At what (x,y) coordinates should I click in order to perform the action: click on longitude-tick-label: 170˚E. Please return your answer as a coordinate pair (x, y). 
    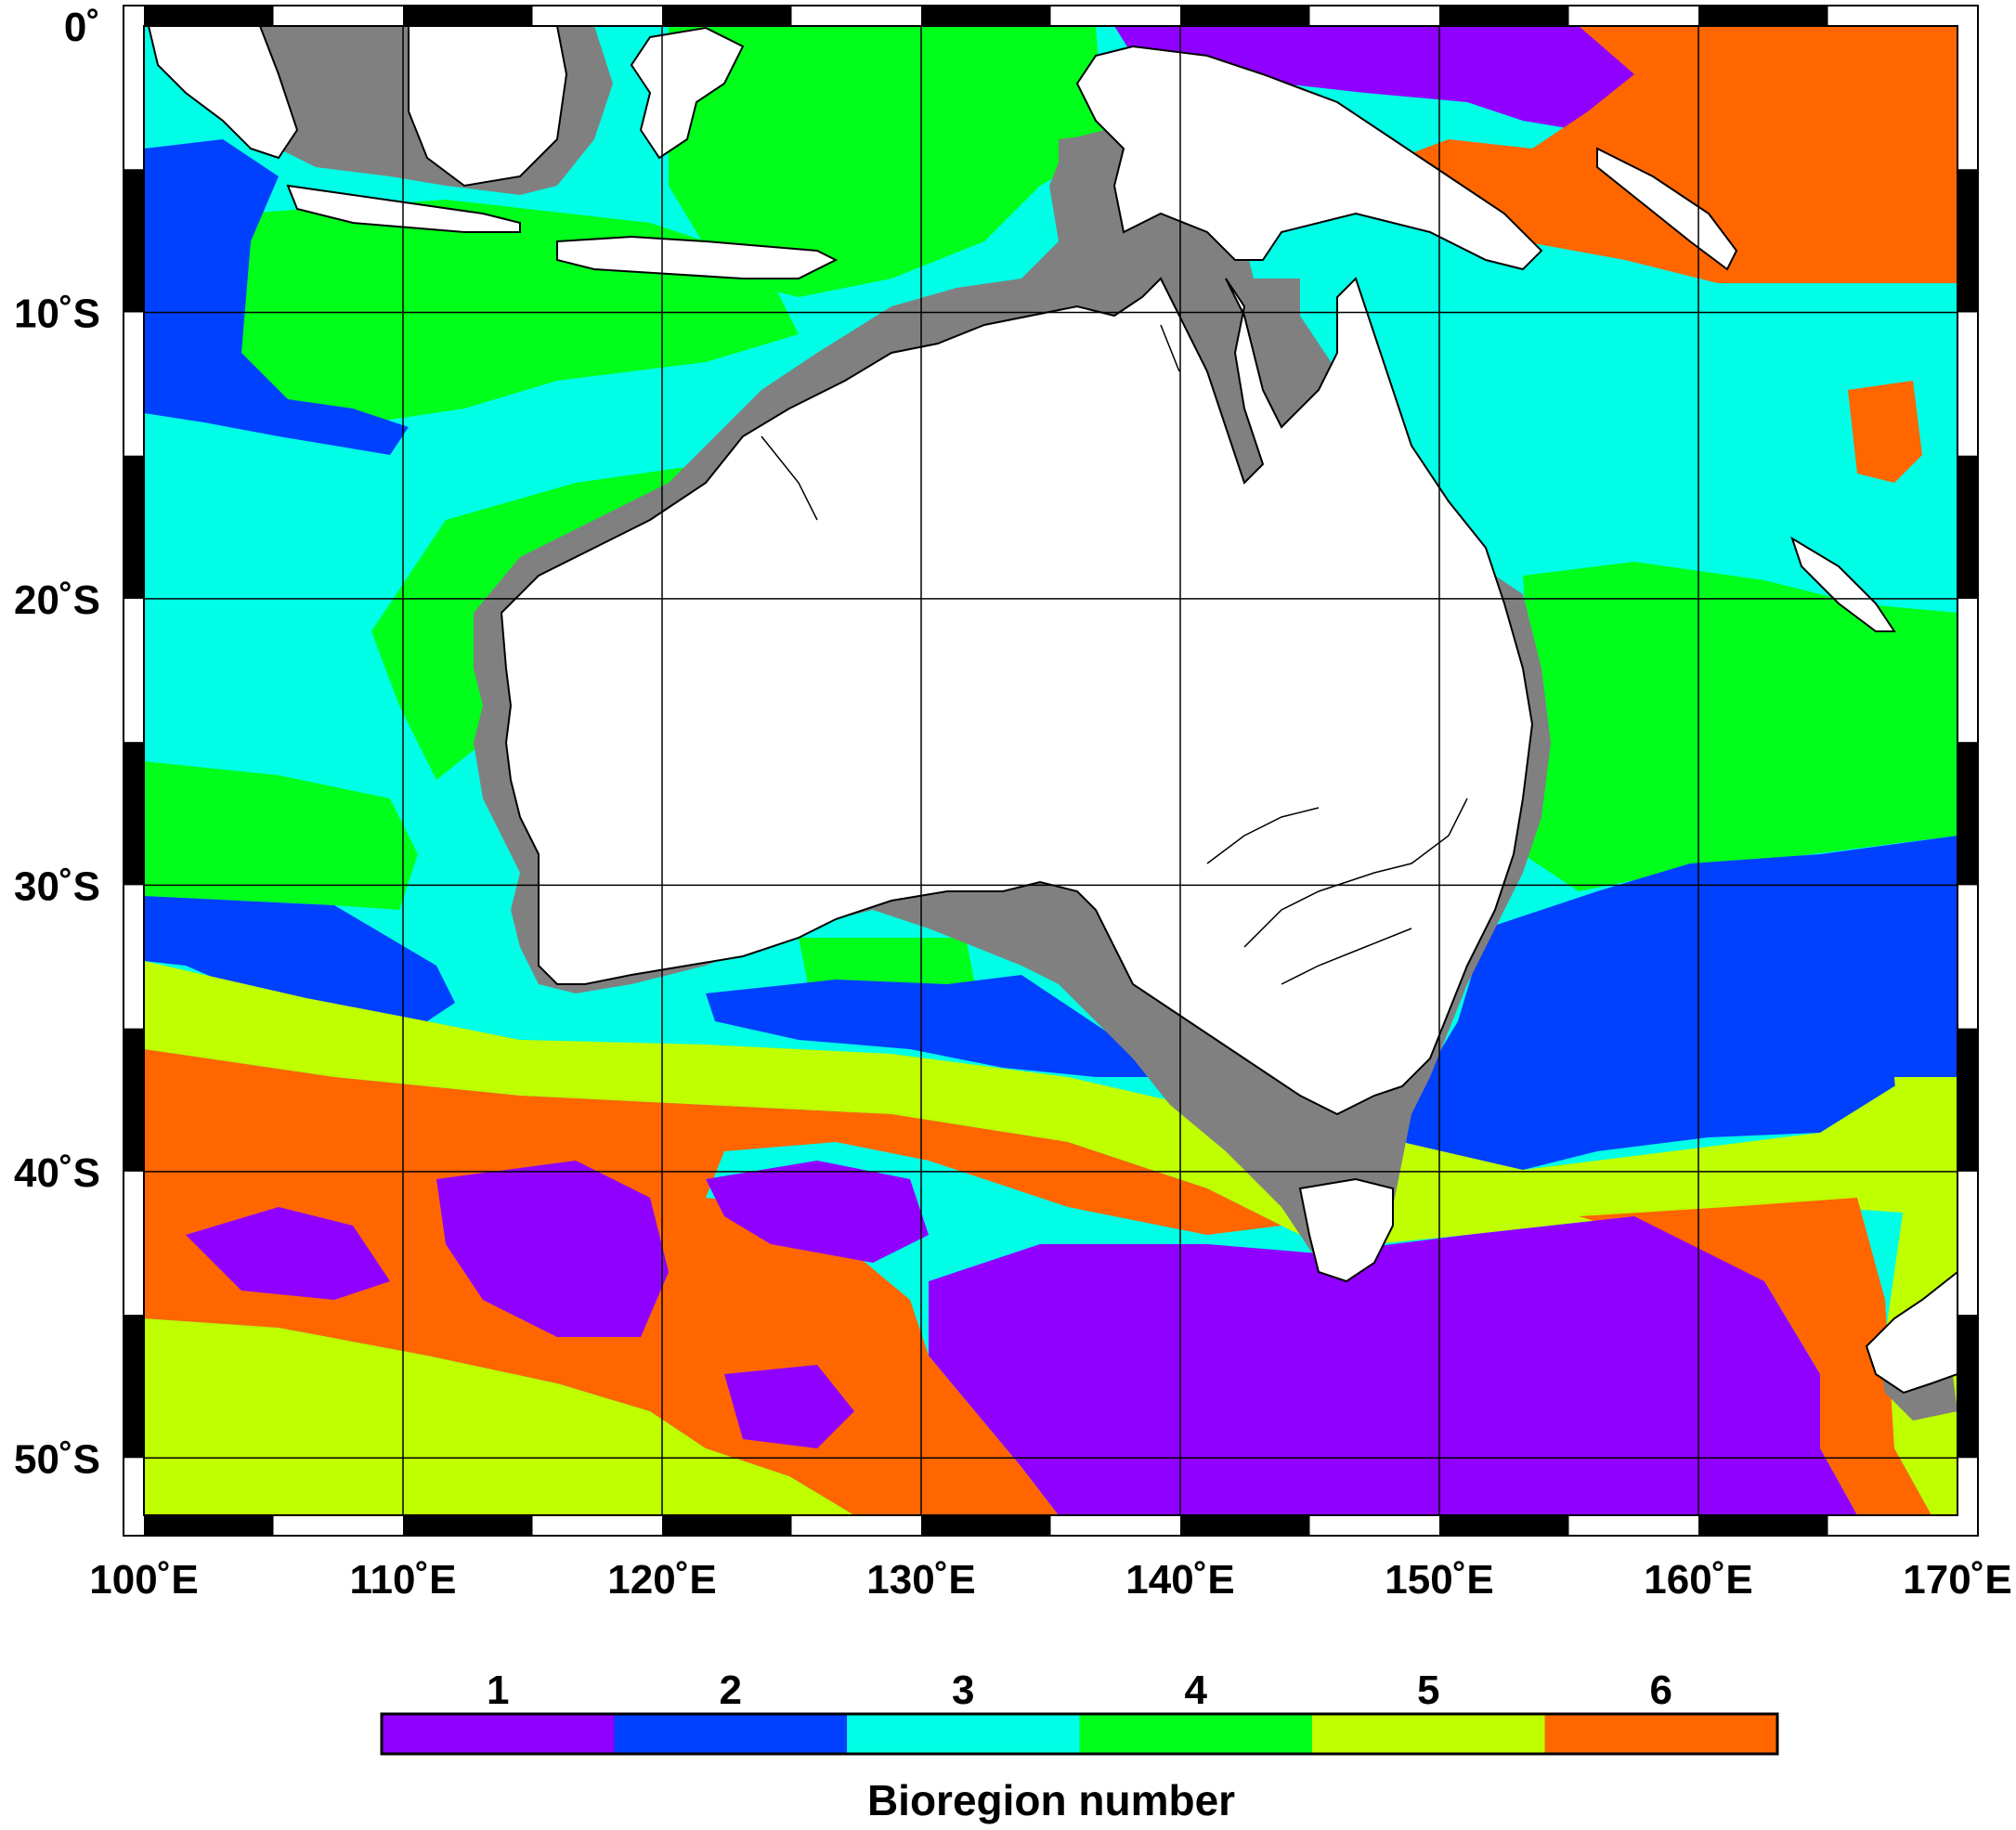
    Looking at the image, I should click on (1957, 1580).